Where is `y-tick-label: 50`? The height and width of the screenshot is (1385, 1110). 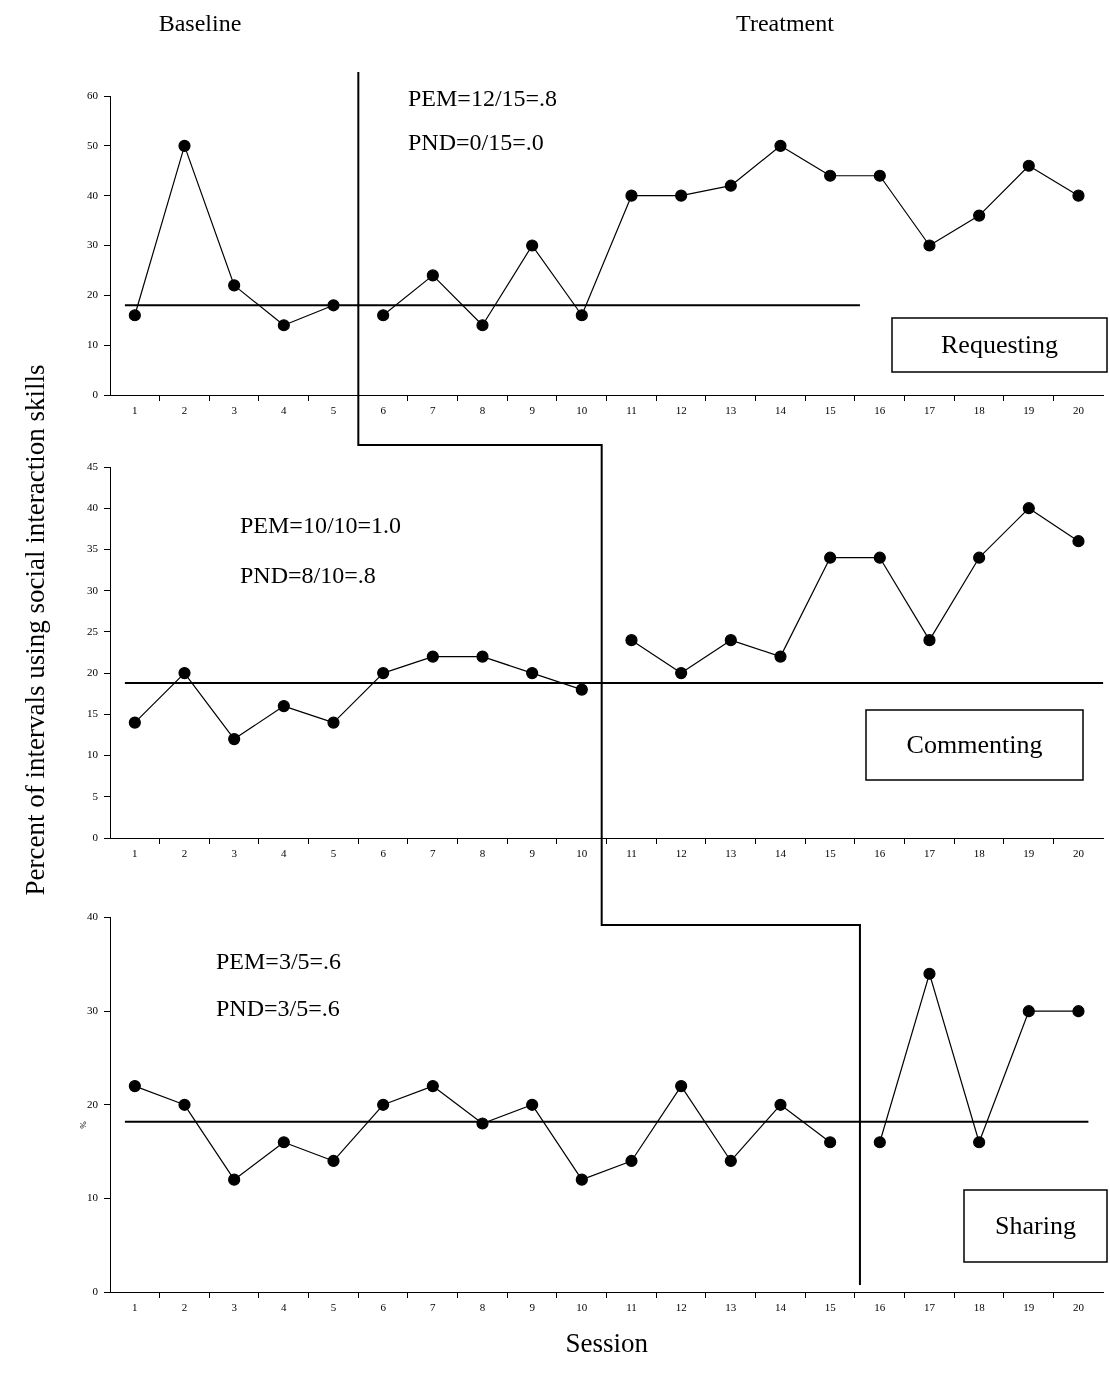
y-tick-label: 50 is located at coordinates (93, 144).